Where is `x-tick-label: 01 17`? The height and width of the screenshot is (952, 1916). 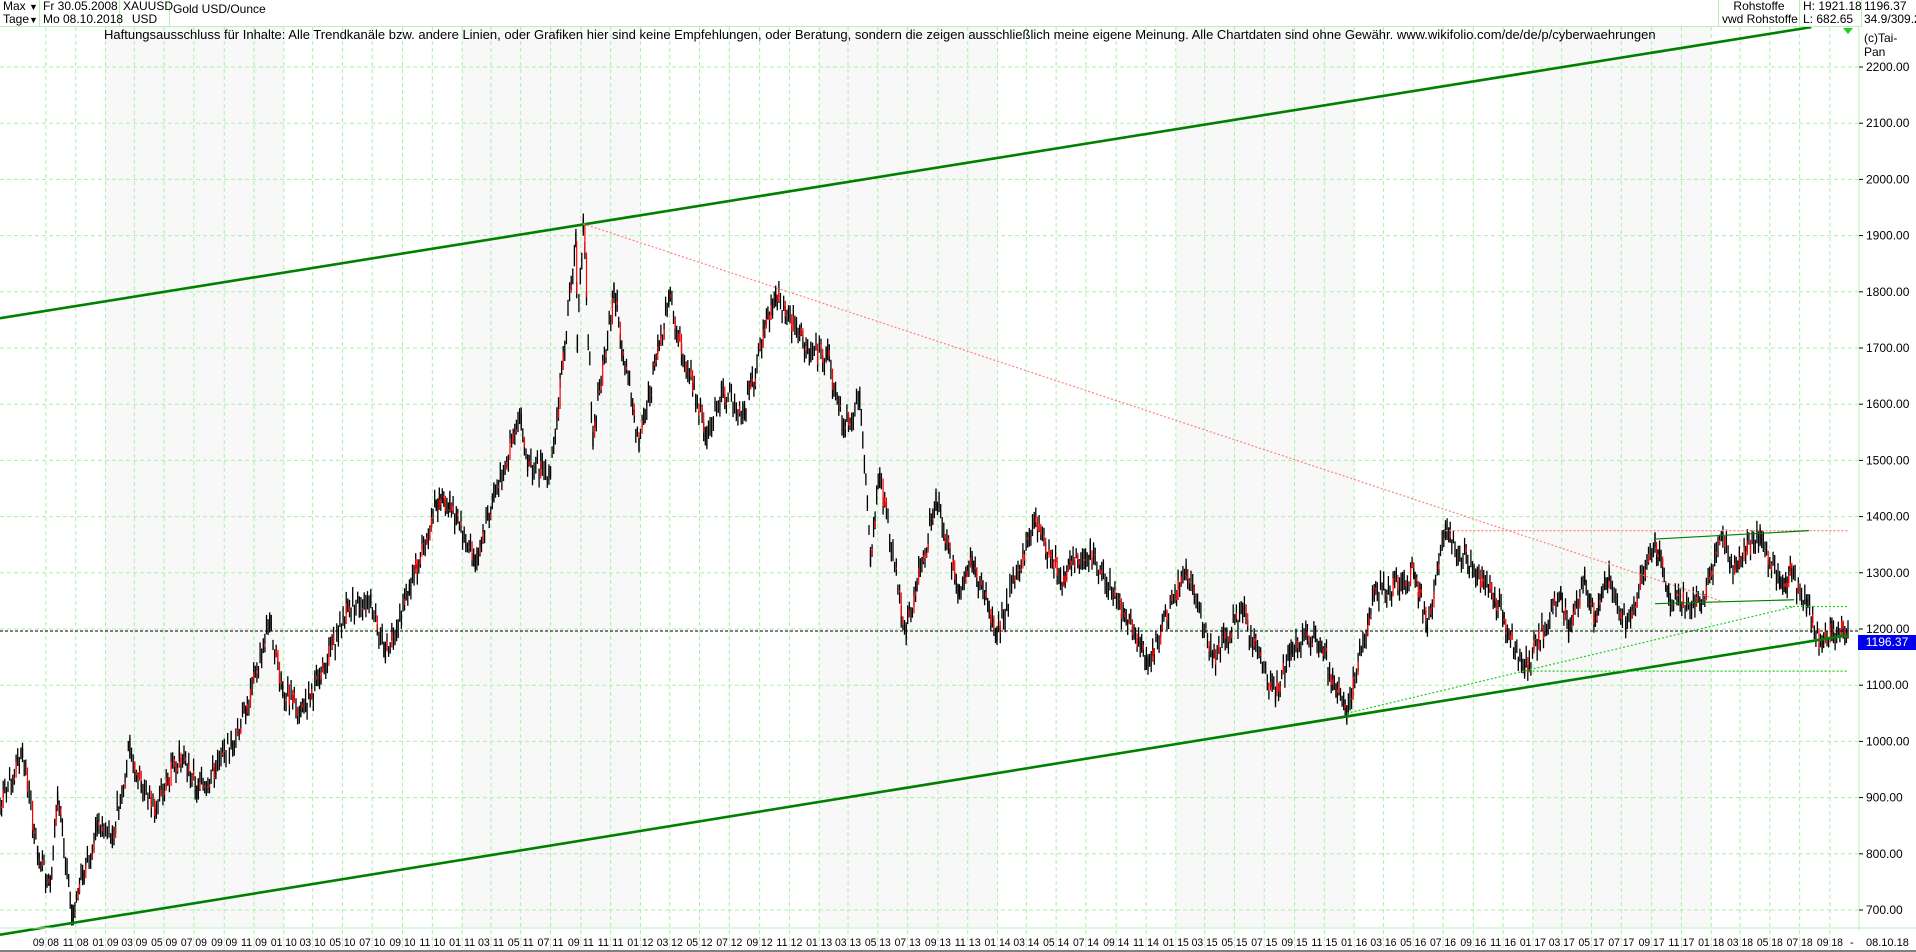 x-tick-label: 01 17 is located at coordinates (1533, 943).